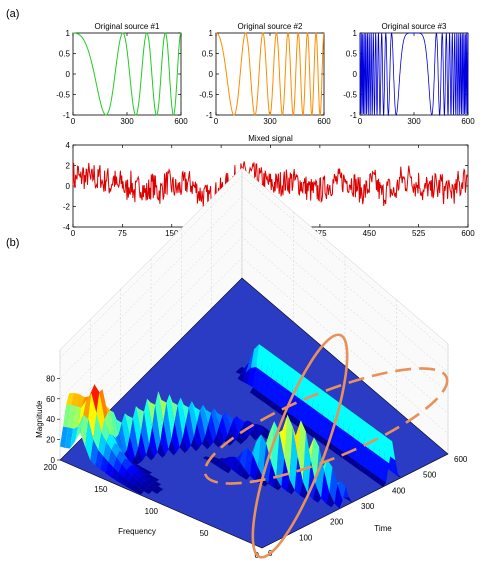  What do you see at coordinates (122, 74) in the screenshot?
I see `source1-plot: Original source #1 0 300 600 1 0.5 0 -0.5 -1` at bounding box center [122, 74].